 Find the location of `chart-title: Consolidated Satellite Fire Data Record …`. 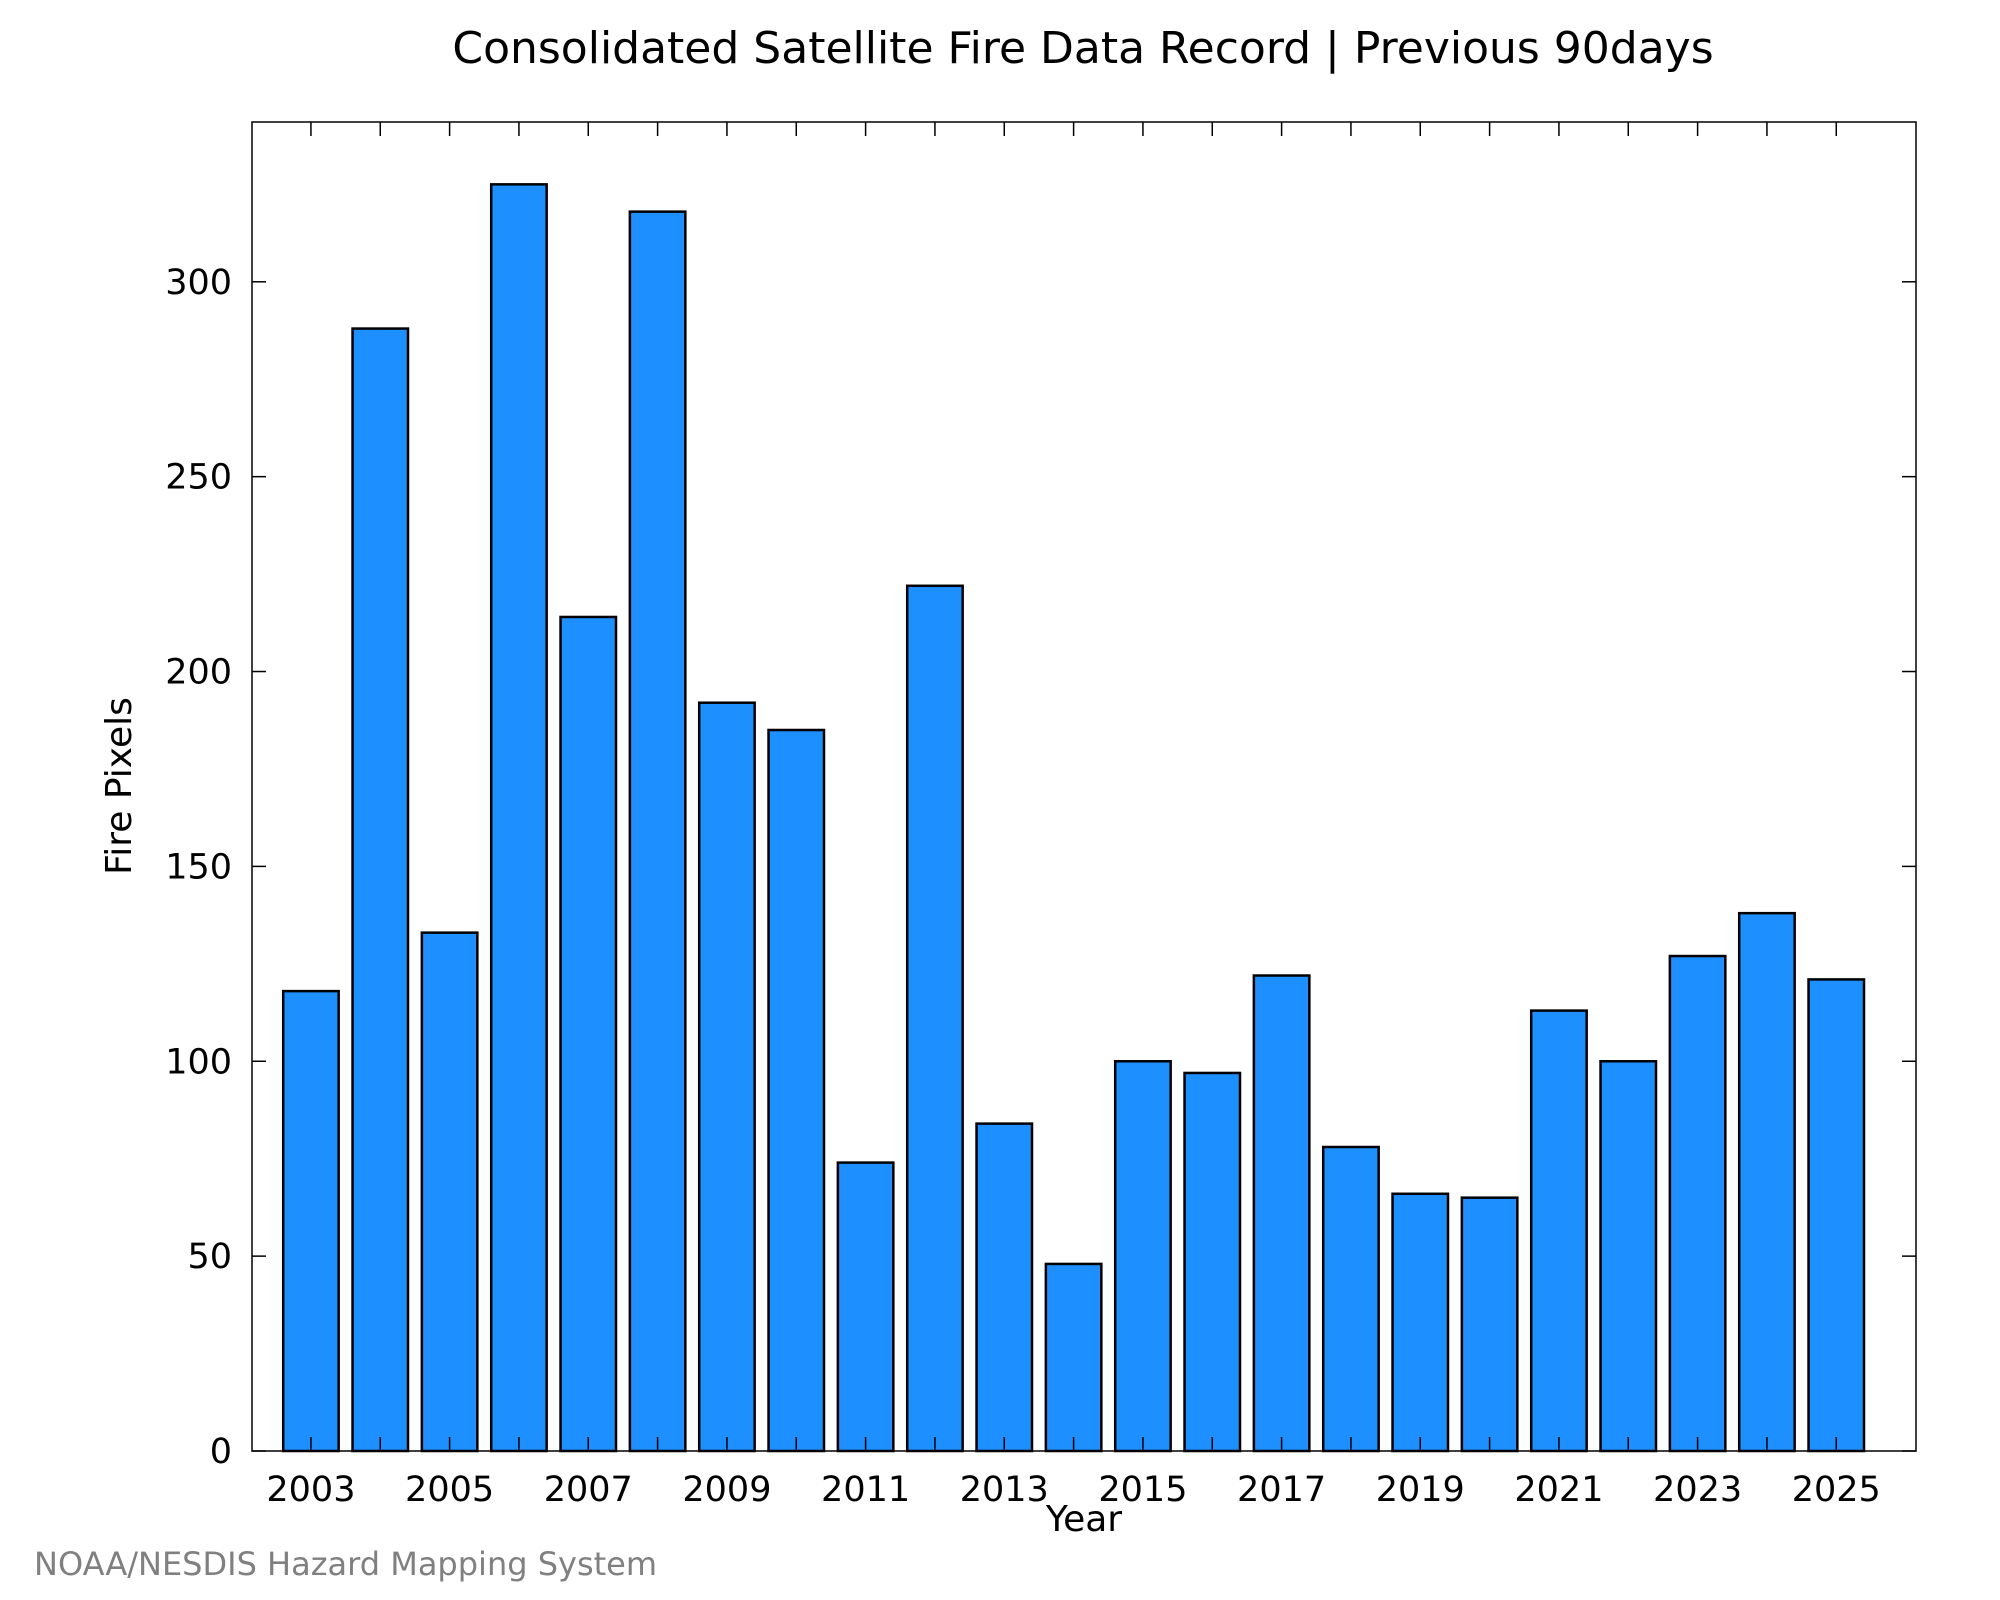

chart-title: Consolidated Satellite Fire Data Record … is located at coordinates (1082, 48).